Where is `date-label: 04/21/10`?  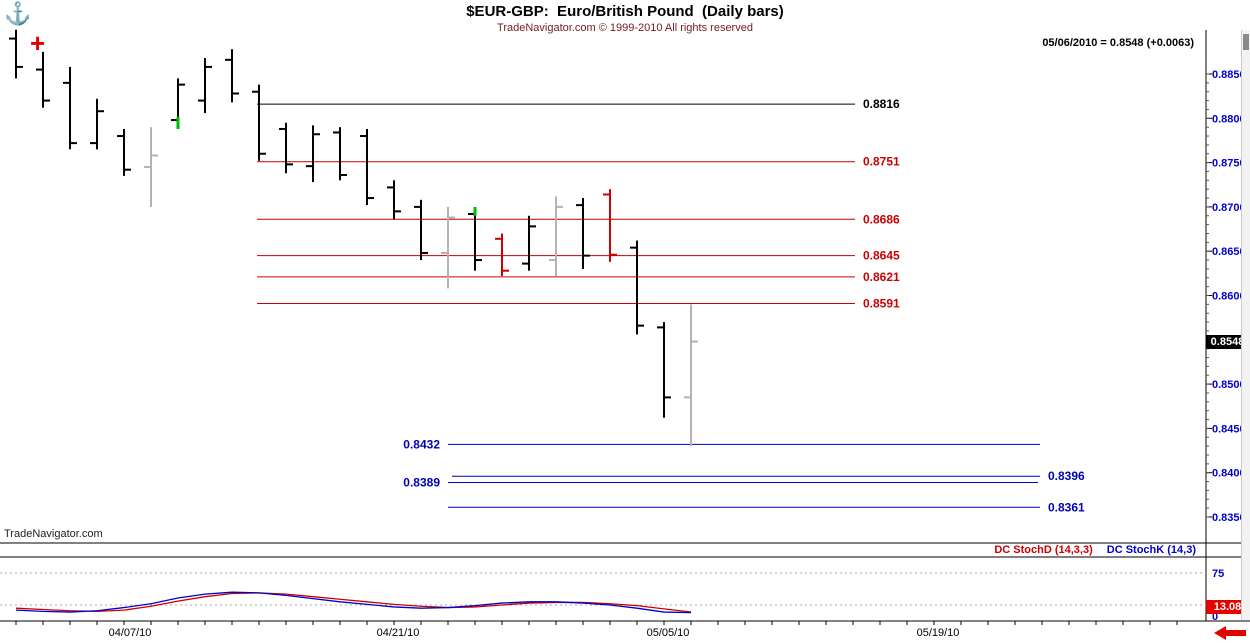
date-label: 04/21/10 is located at coordinates (398, 633).